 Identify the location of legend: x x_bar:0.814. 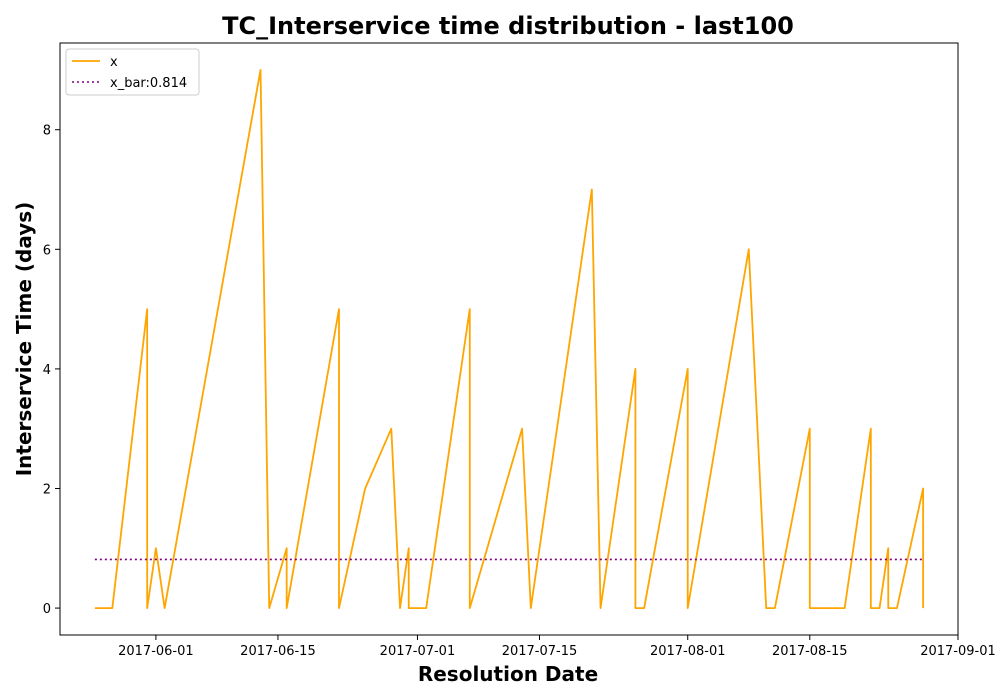
(132, 72).